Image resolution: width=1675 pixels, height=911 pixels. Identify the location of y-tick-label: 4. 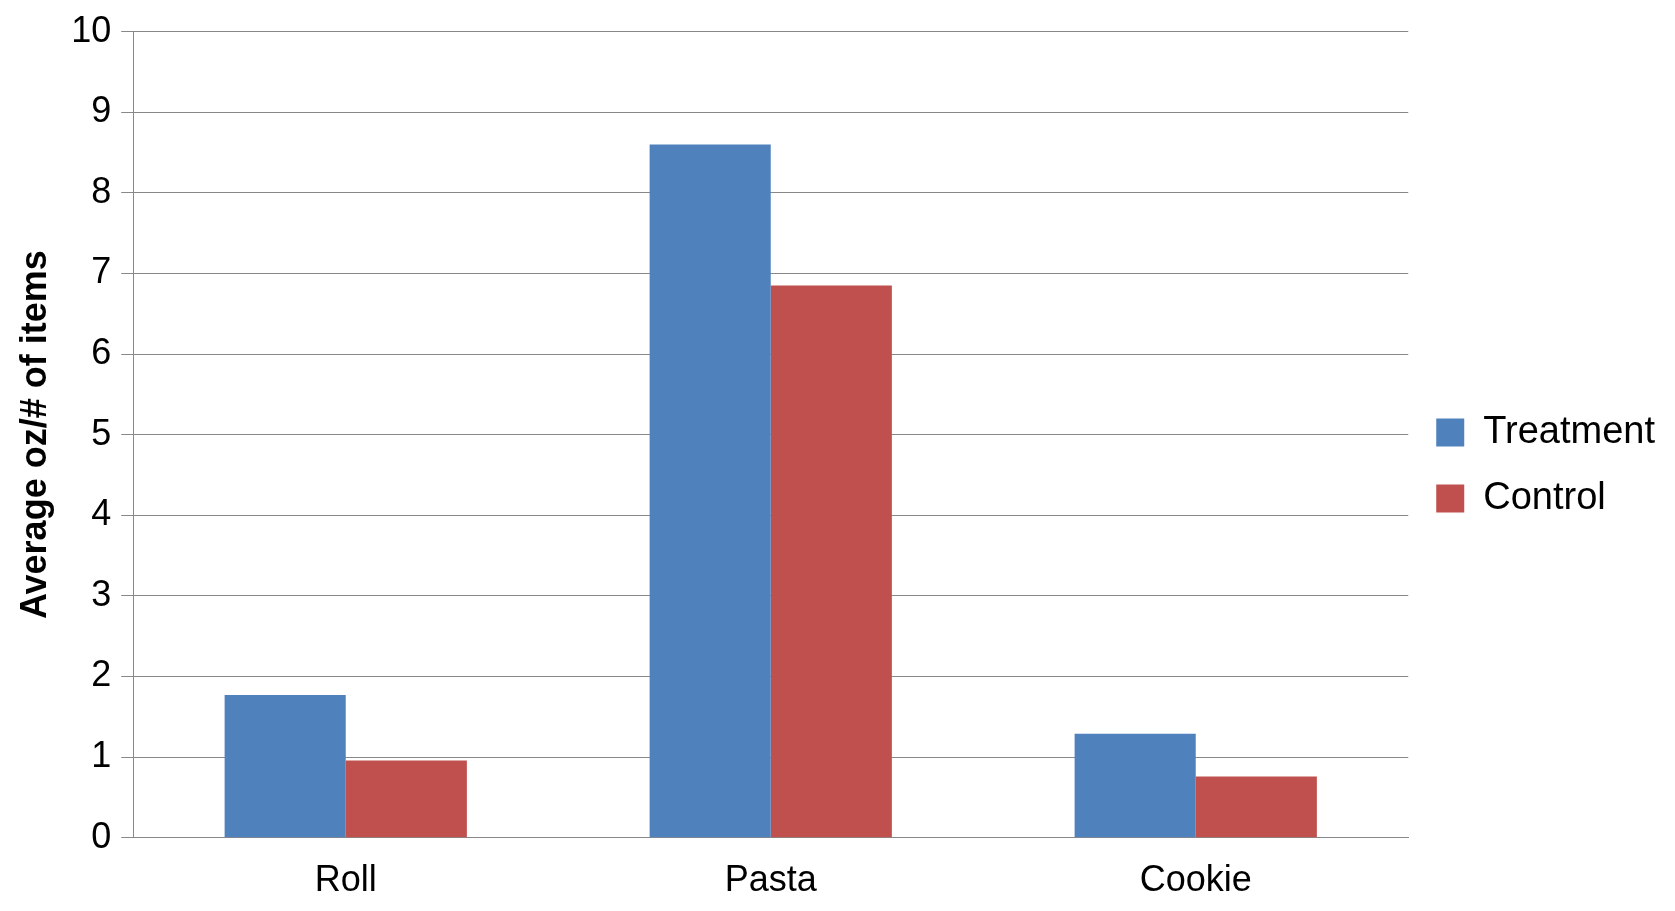
(101, 513).